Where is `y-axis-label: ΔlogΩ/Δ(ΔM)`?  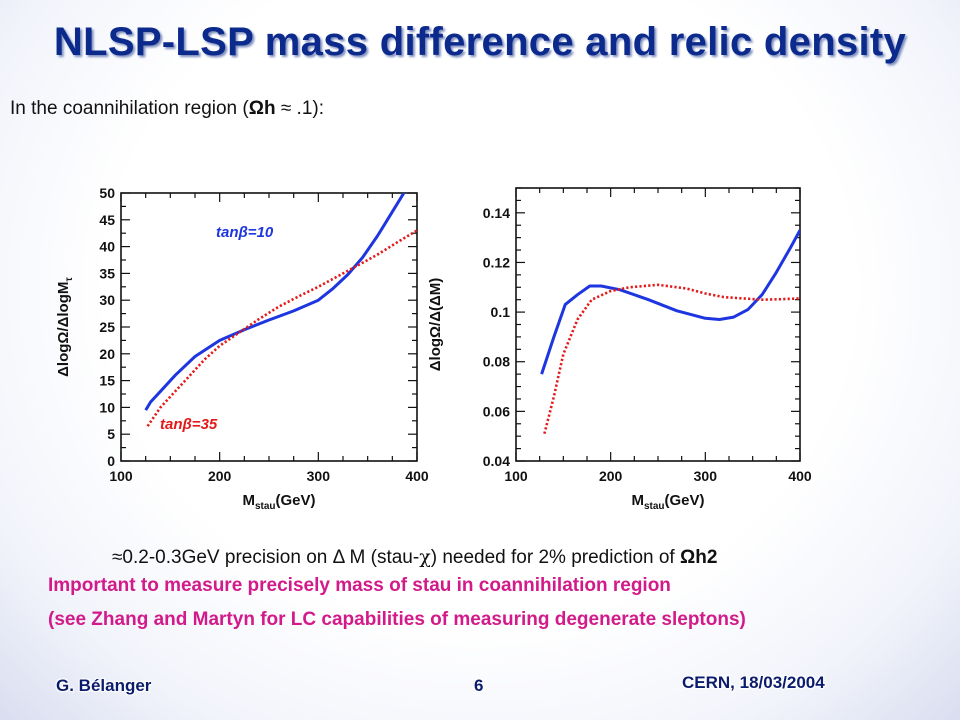
y-axis-label: ΔlogΩ/Δ(ΔM) is located at coordinates (435, 325).